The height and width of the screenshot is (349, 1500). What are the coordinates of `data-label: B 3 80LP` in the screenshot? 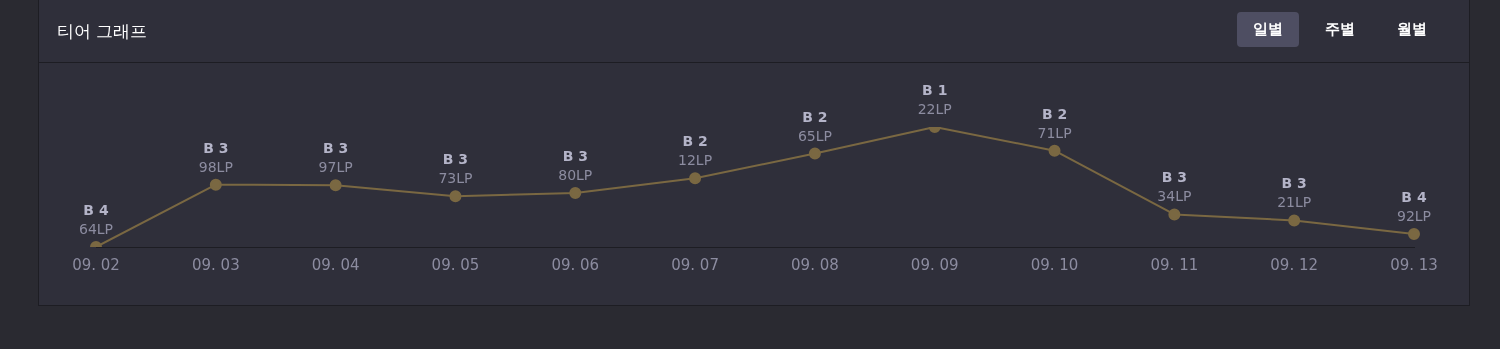 It's located at (575, 166).